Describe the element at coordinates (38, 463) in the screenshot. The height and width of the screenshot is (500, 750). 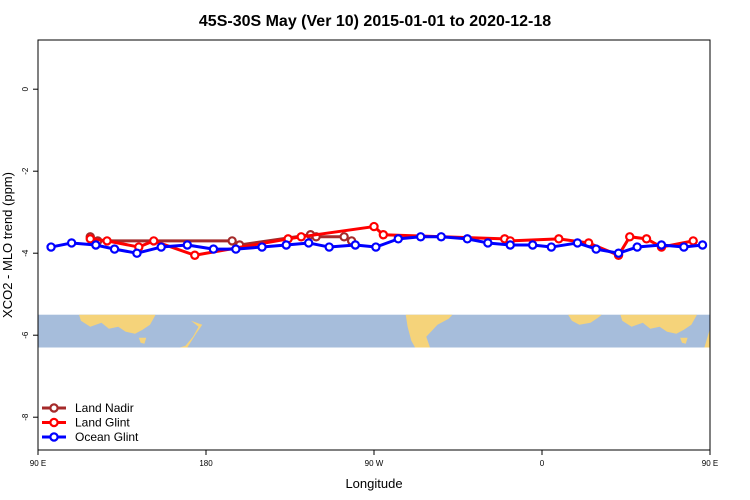
I see `x-tick-label-0: 90 E` at that location.